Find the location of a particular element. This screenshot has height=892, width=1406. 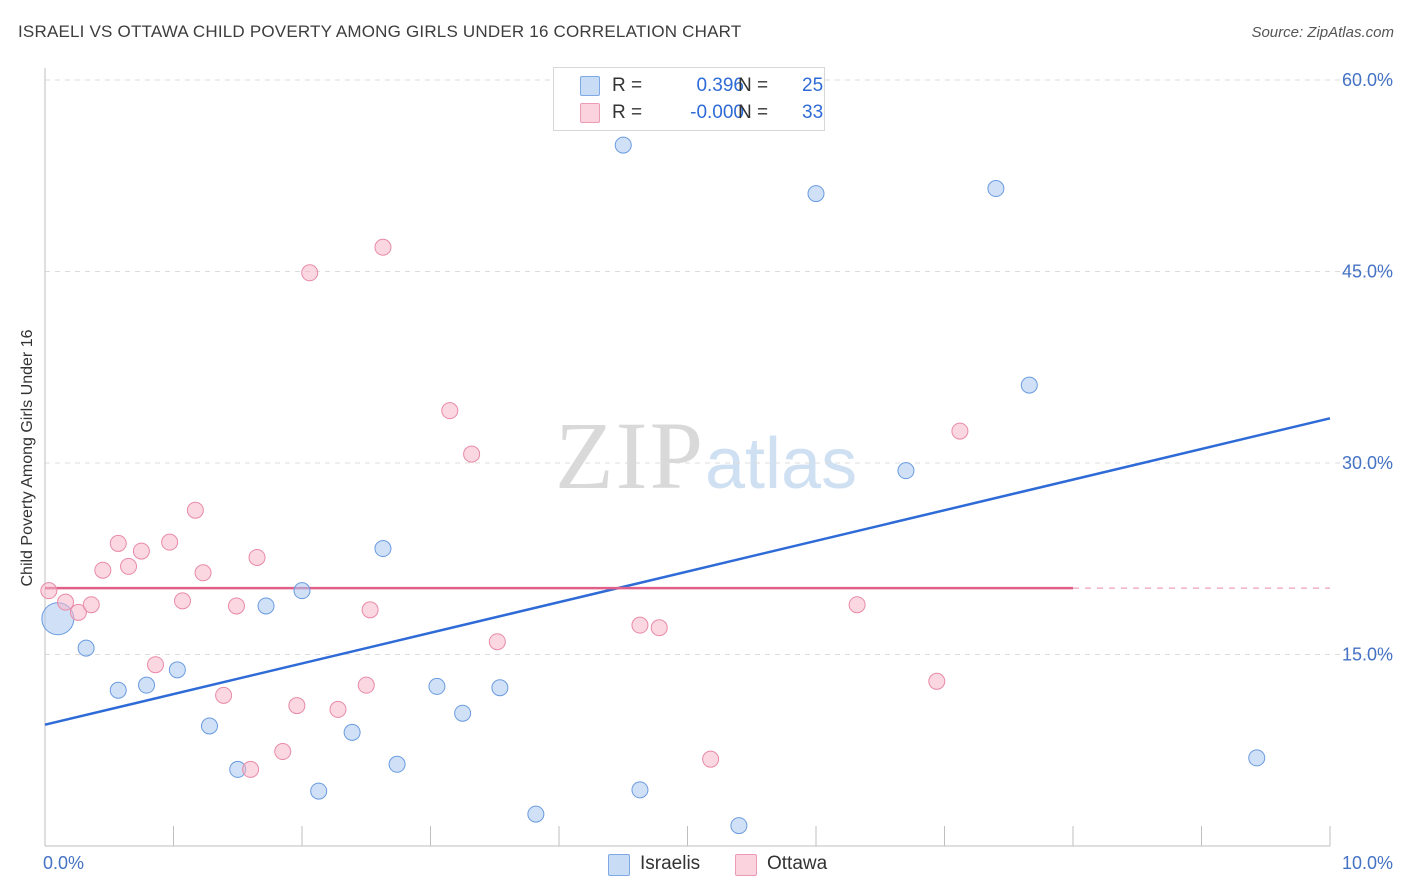

y-tick-label: 15.0% is located at coordinates (1367, 655).